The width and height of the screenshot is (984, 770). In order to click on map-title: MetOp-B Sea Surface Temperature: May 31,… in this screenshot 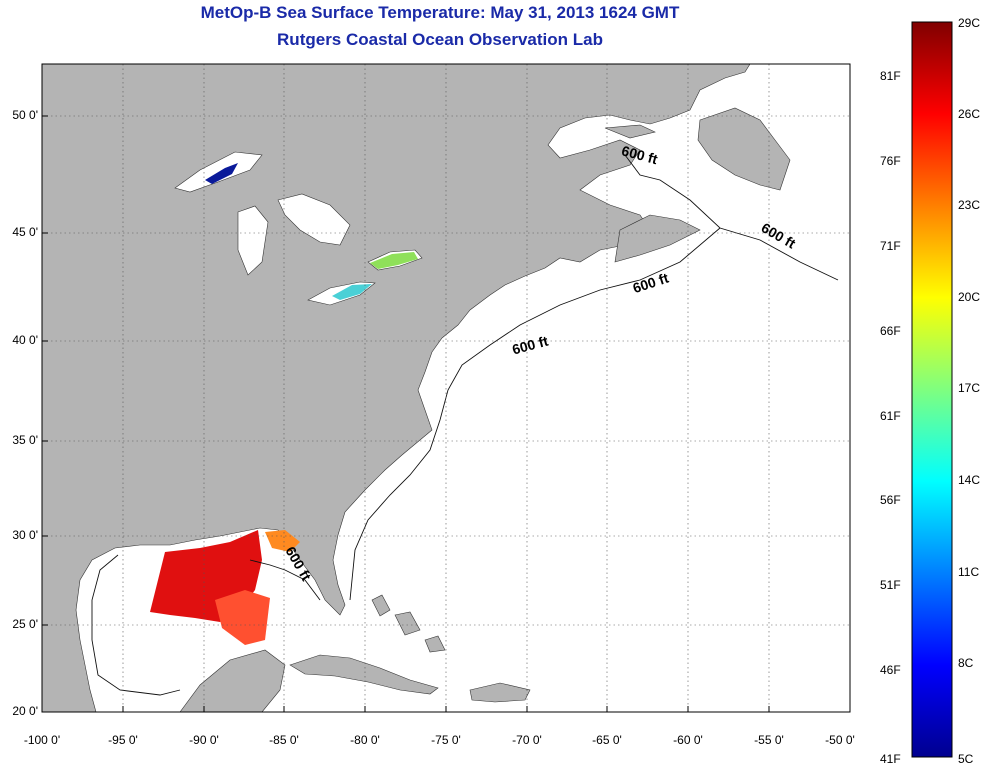, I will do `click(440, 12)`.